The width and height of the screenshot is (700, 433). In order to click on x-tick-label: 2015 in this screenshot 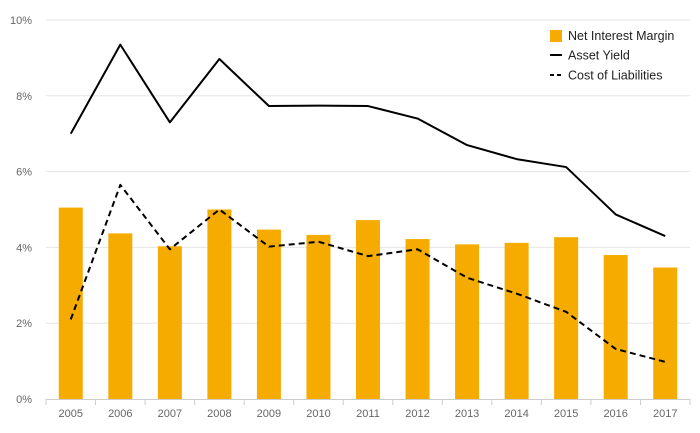, I will do `click(566, 414)`.